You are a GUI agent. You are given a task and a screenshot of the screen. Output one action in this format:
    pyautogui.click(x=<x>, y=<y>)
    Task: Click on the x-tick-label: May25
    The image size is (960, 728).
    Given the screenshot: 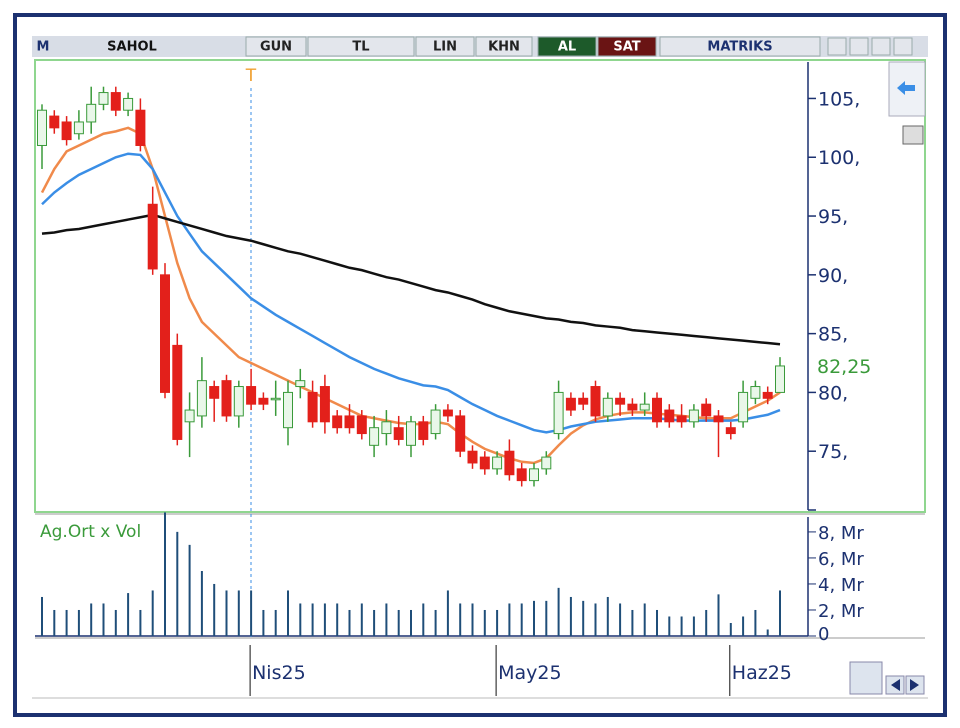 What is the action you would take?
    pyautogui.click(x=529, y=673)
    